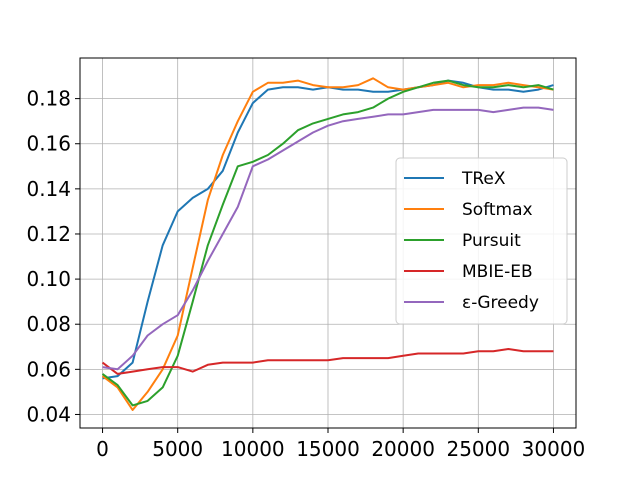 This screenshot has width=640, height=480. Describe the element at coordinates (497, 272) in the screenshot. I see `legend-label: MBIE-EB` at that location.